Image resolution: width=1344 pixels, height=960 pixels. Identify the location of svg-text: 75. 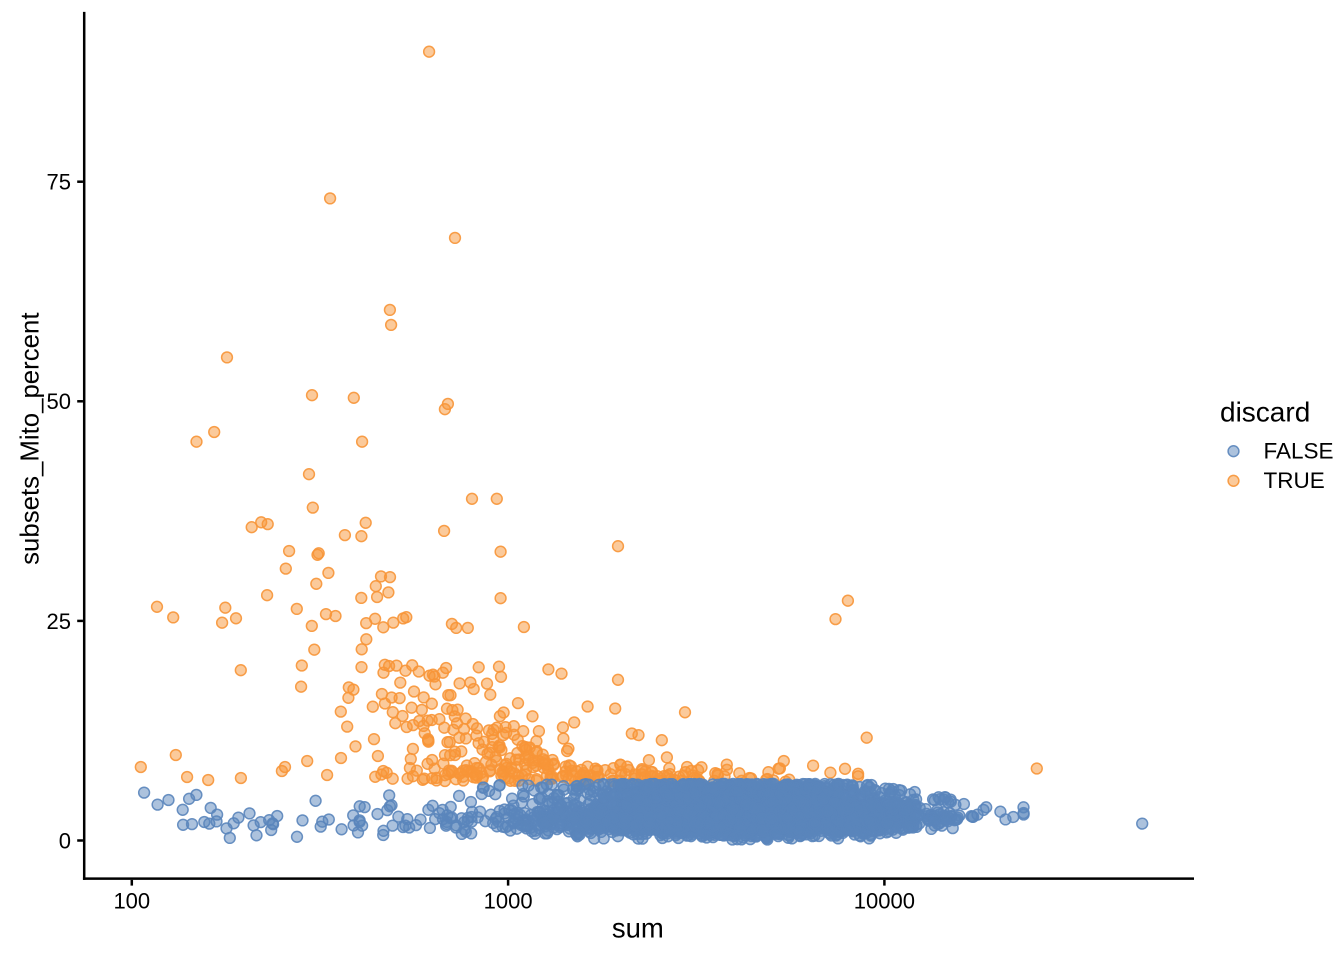
(59, 182).